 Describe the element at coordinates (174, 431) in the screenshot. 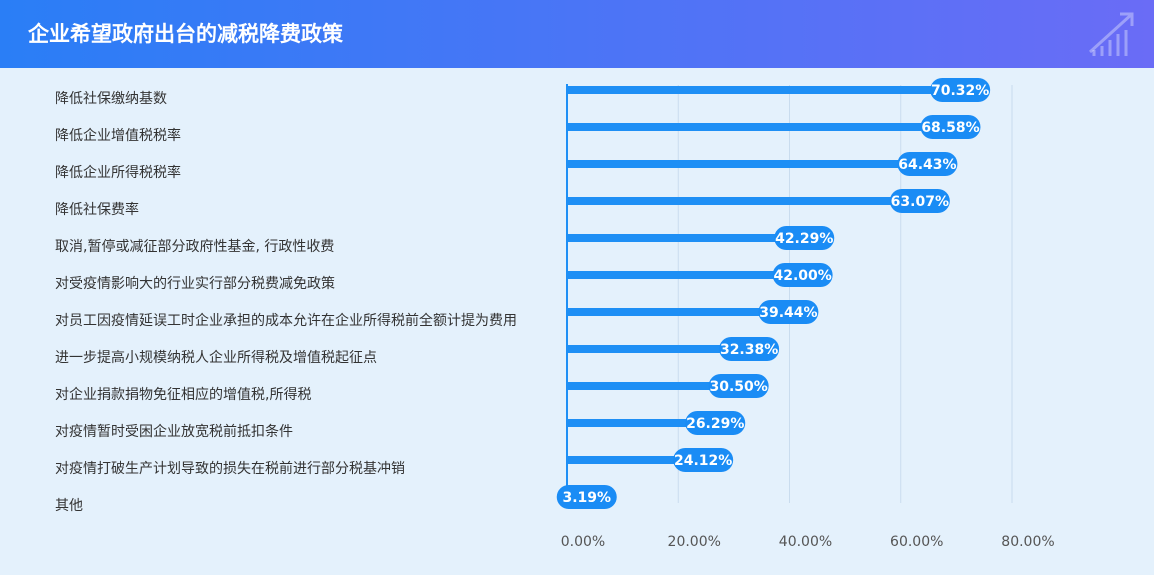

I see `category-label: 对疫情暂时受困企业放宽税前抵扣条件` at that location.